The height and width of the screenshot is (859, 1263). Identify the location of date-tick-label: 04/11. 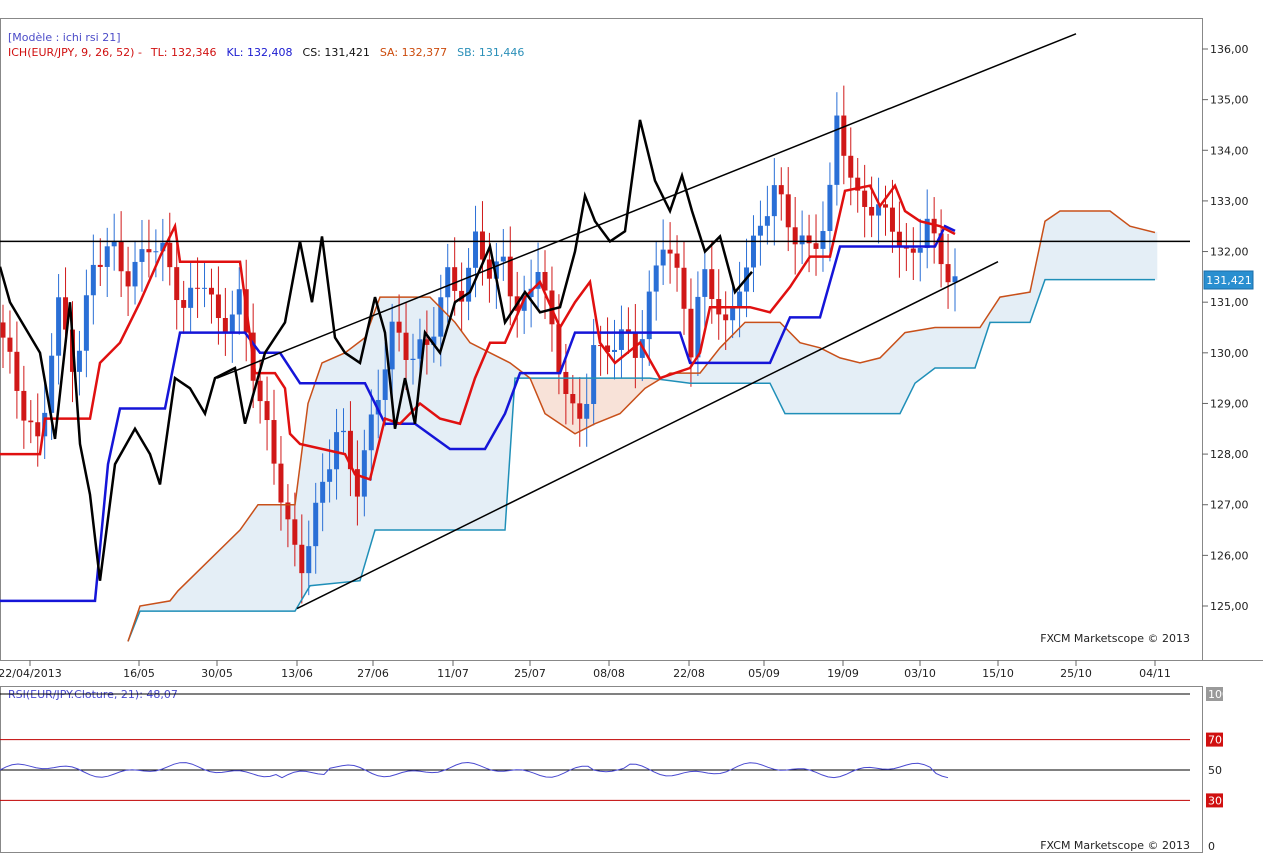
(1155, 673).